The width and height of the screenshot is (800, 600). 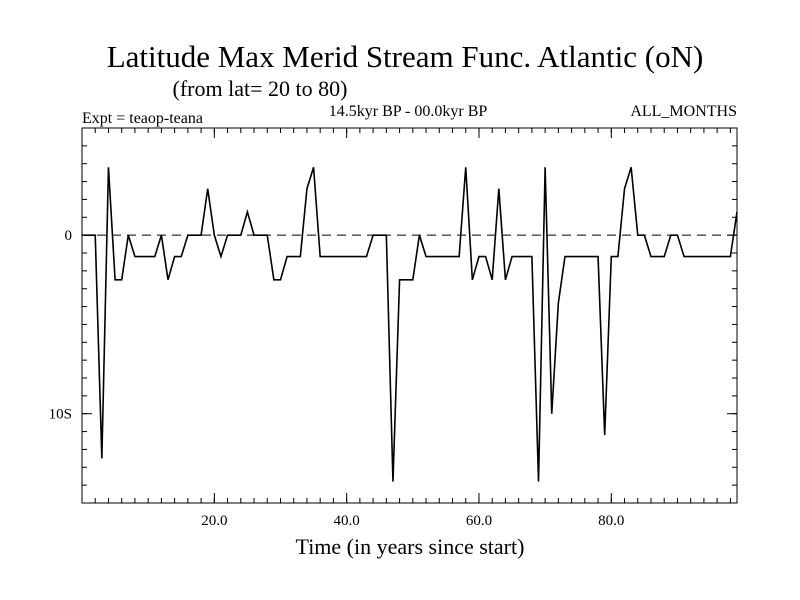 What do you see at coordinates (260, 88) in the screenshot?
I see `chart-subtitle: (from lat= 20 to 80)` at bounding box center [260, 88].